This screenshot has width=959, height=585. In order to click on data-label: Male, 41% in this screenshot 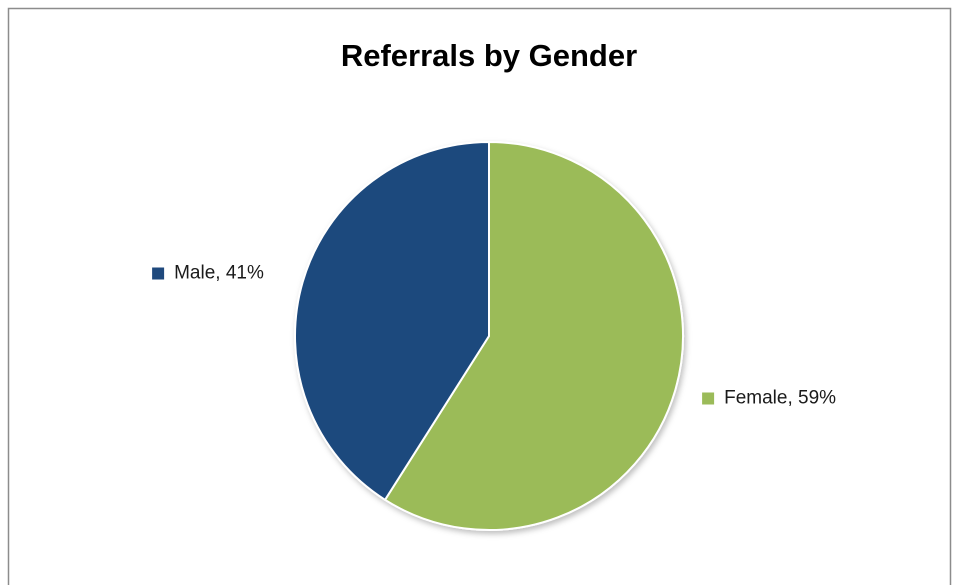, I will do `click(219, 273)`.